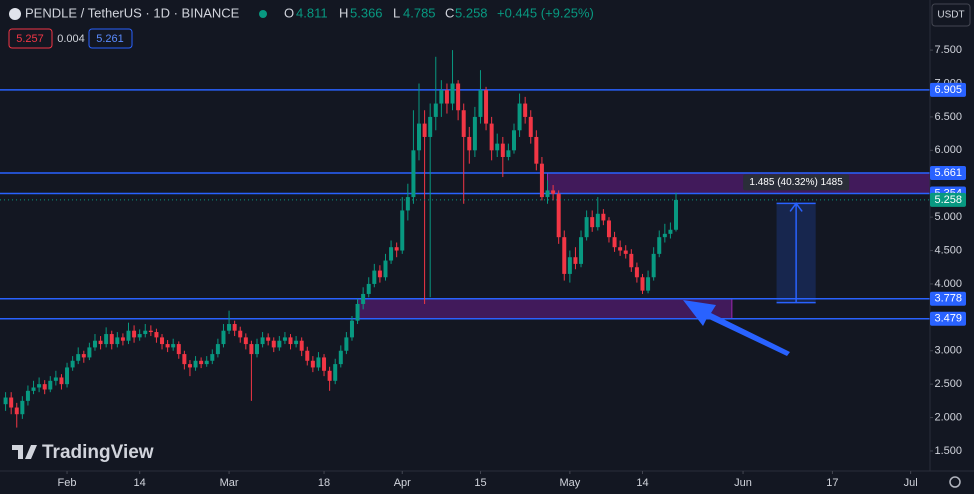  Describe the element at coordinates (402, 483) in the screenshot. I see `x-tick-label: Apr` at that location.